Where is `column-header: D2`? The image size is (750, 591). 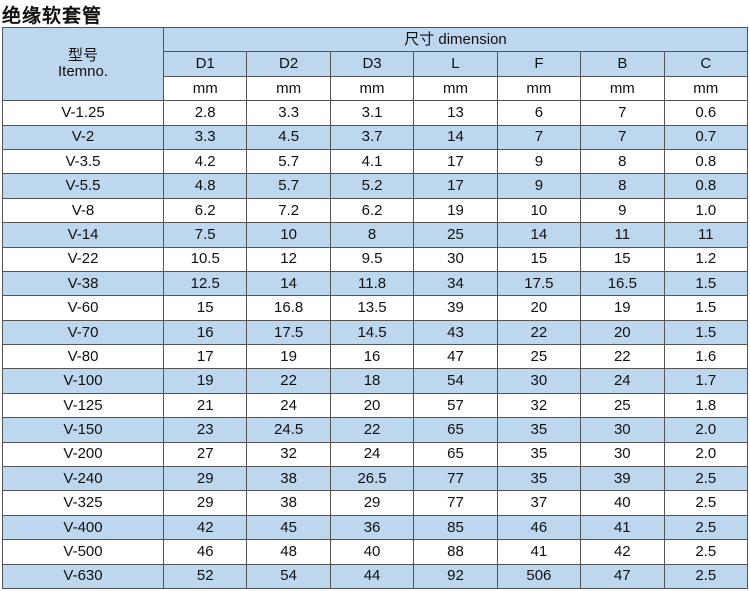
column-header: D2 is located at coordinates (288, 64).